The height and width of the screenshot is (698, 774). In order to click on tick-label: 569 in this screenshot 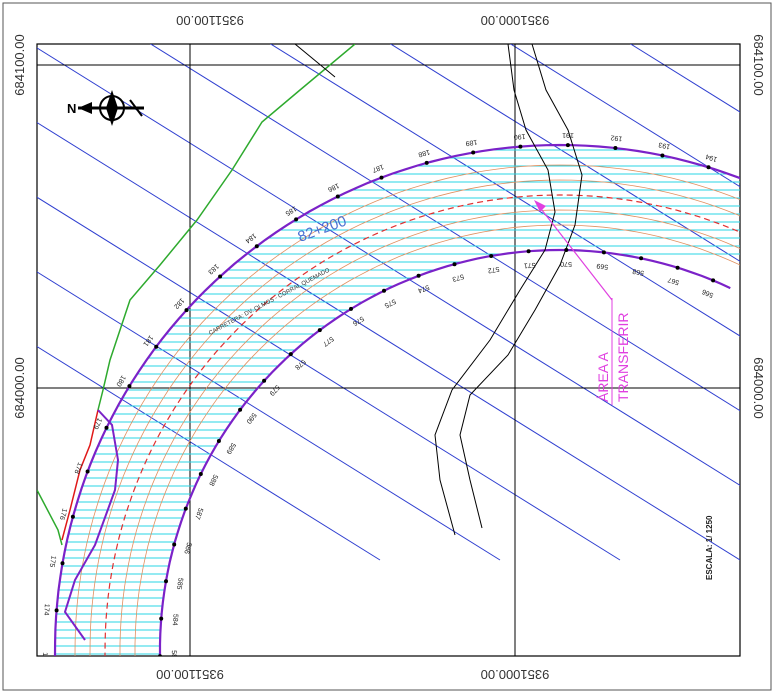, I will do `click(602, 266)`.